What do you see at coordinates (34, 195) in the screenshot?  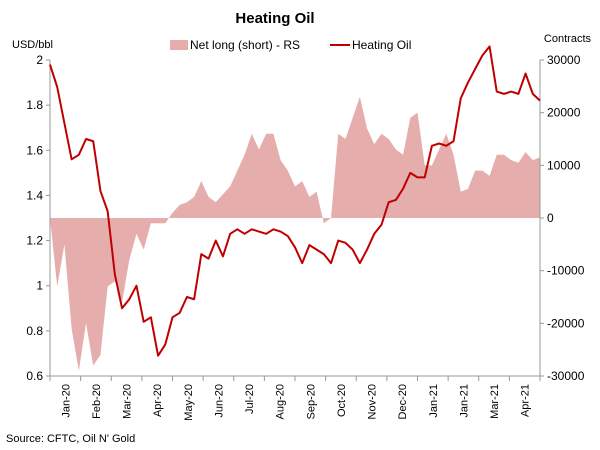 I see `left-y-tick-label: 1.4` at bounding box center [34, 195].